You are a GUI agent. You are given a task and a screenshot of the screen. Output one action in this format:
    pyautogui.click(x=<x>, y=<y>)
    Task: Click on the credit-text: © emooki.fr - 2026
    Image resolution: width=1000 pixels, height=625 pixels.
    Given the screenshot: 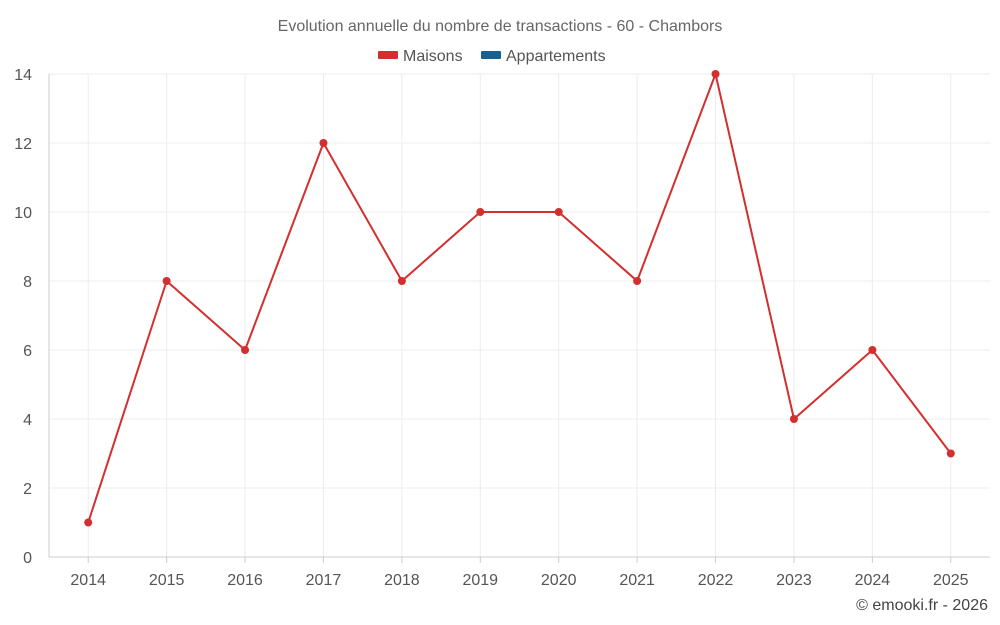 What is the action you would take?
    pyautogui.click(x=922, y=605)
    